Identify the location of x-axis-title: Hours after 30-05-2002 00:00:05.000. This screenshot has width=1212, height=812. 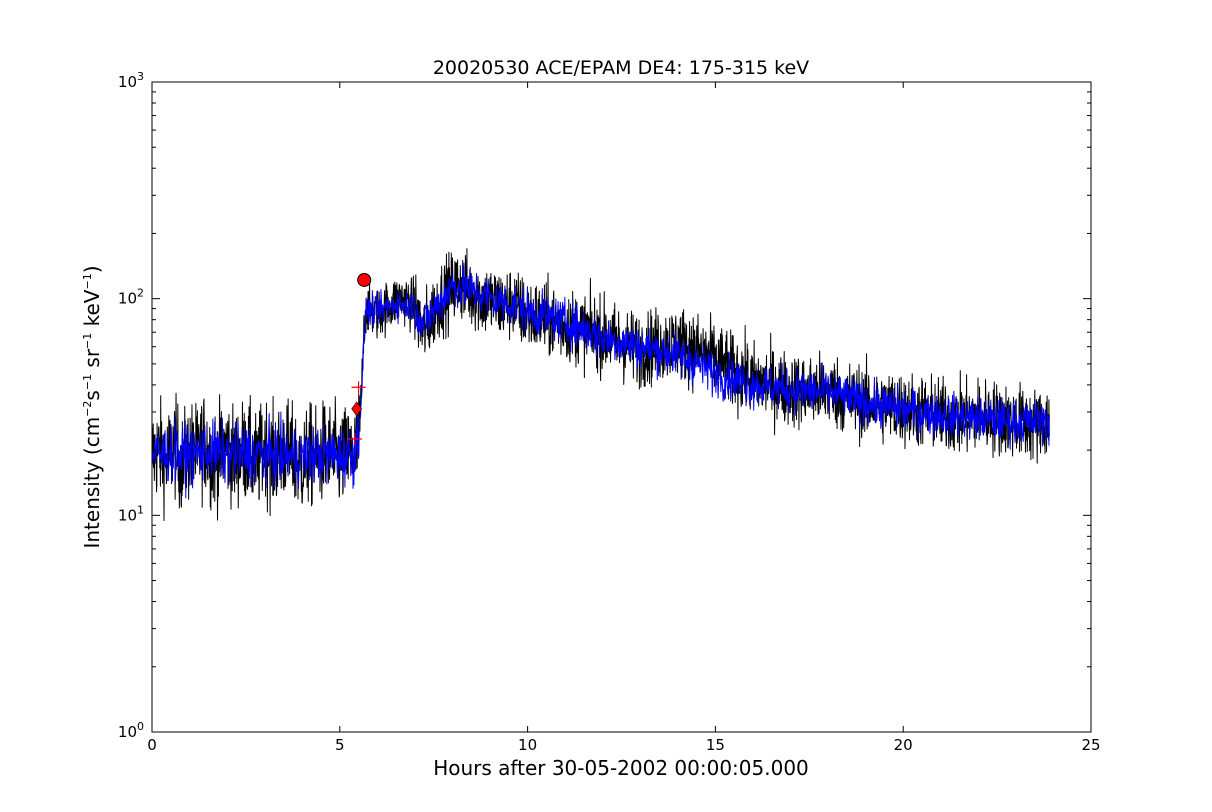
(621, 768).